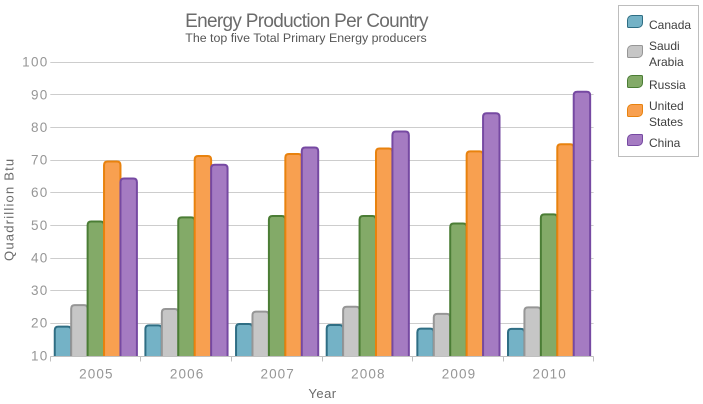 This screenshot has height=404, width=703. Describe the element at coordinates (40, 127) in the screenshot. I see `svg-text: 80` at that location.